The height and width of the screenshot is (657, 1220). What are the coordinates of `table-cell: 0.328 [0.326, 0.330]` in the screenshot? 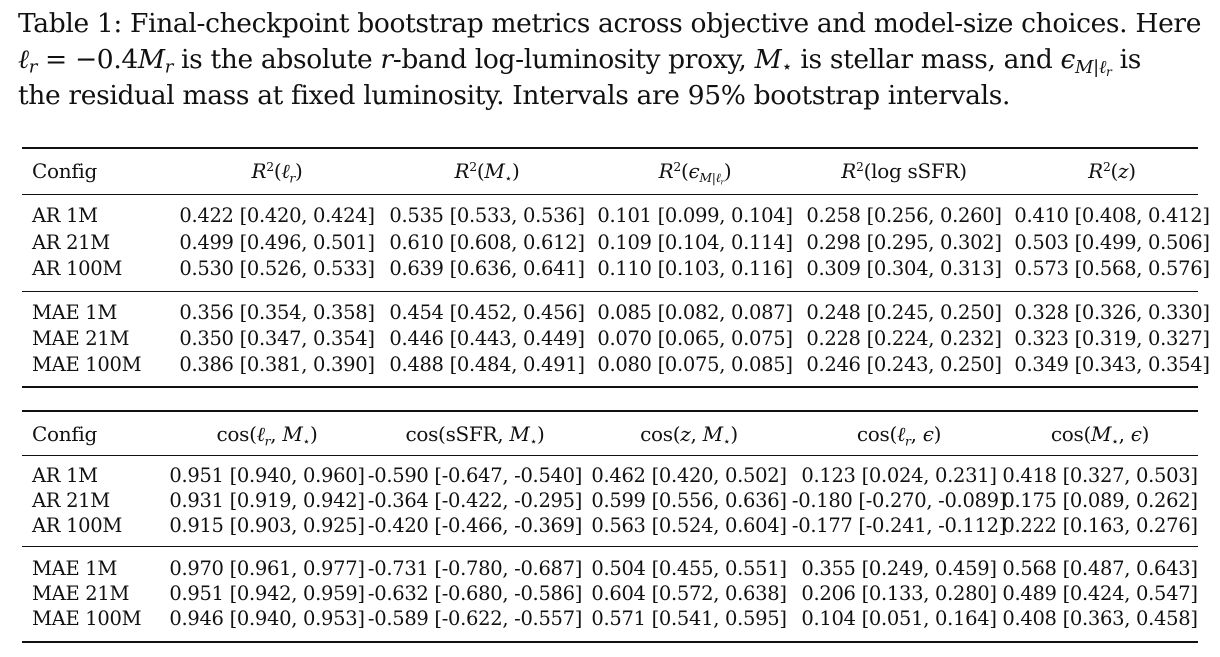 It's located at (1112, 312).